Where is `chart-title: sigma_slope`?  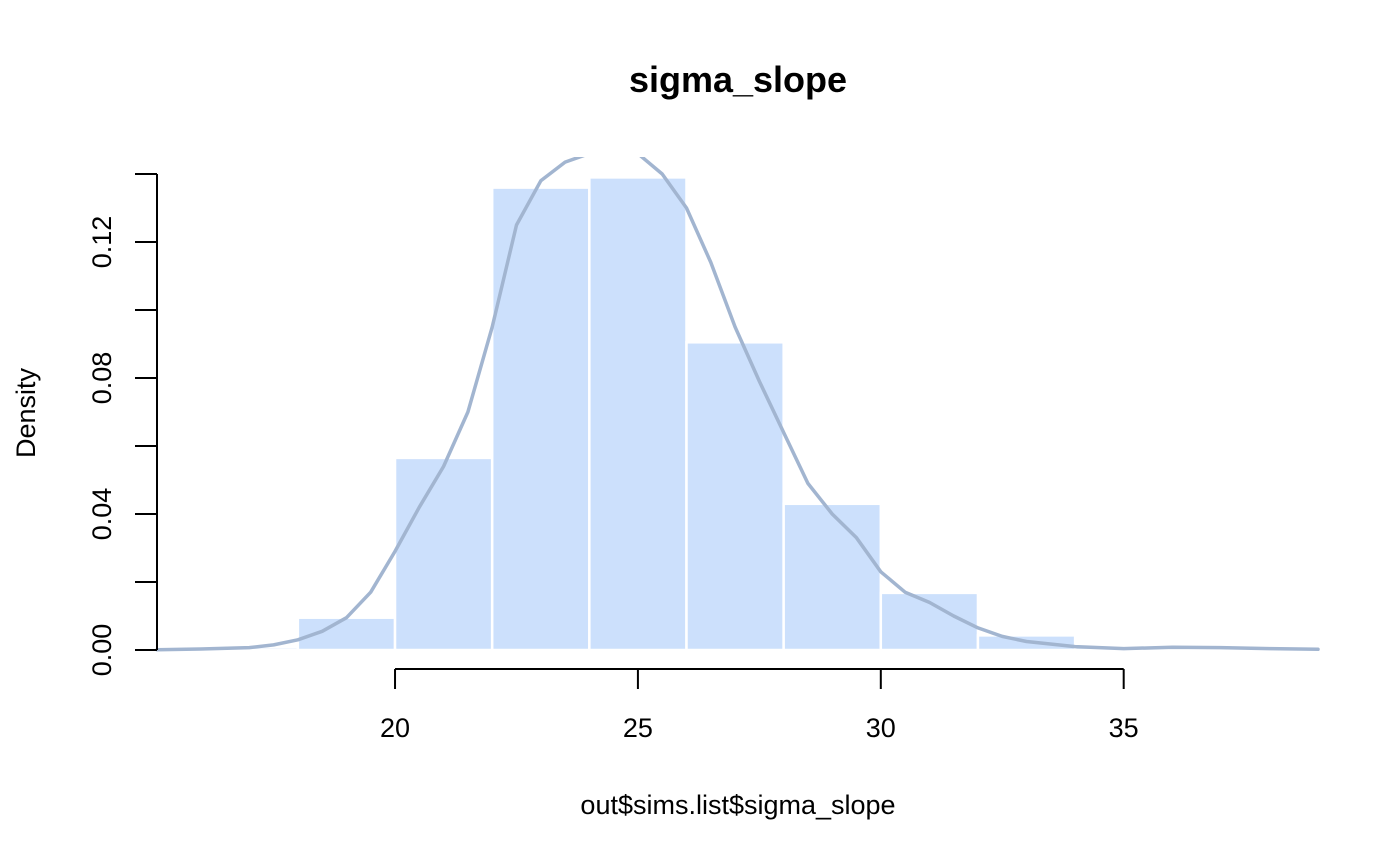 chart-title: sigma_slope is located at coordinates (738, 79).